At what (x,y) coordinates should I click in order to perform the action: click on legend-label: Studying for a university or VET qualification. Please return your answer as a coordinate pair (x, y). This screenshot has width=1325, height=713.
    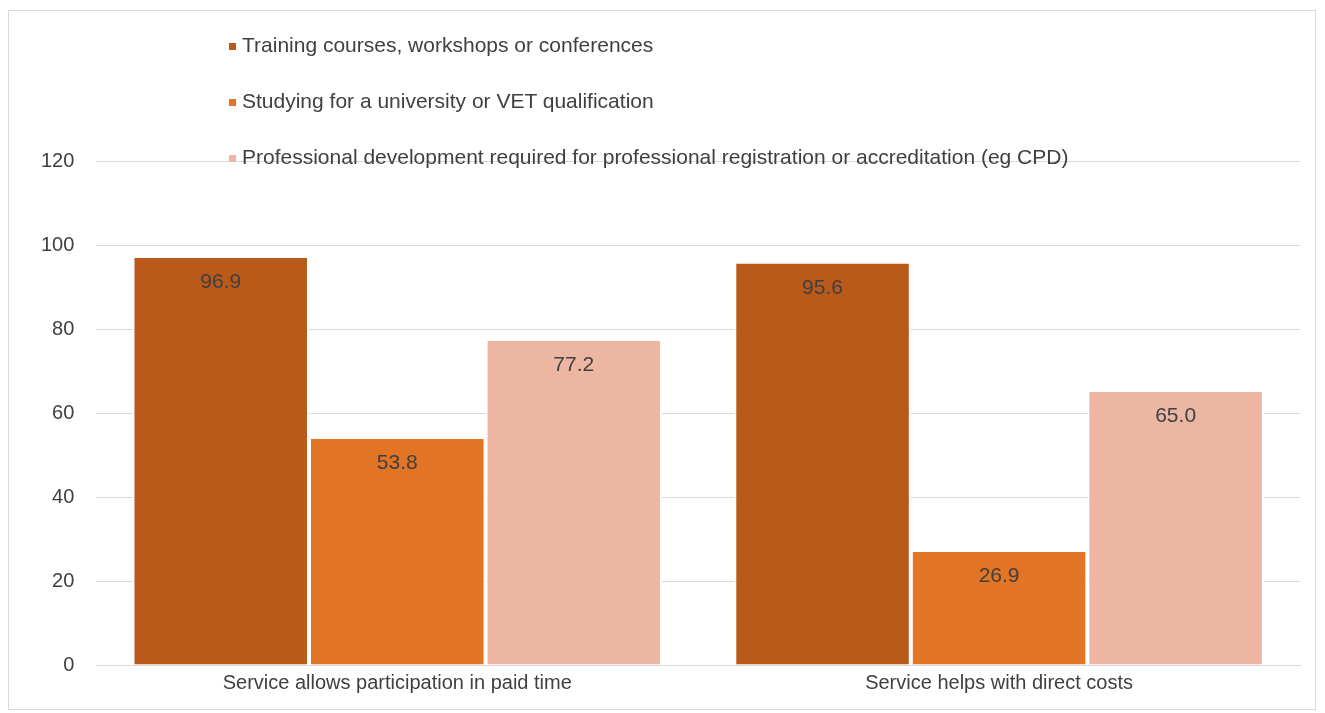
    Looking at the image, I should click on (448, 101).